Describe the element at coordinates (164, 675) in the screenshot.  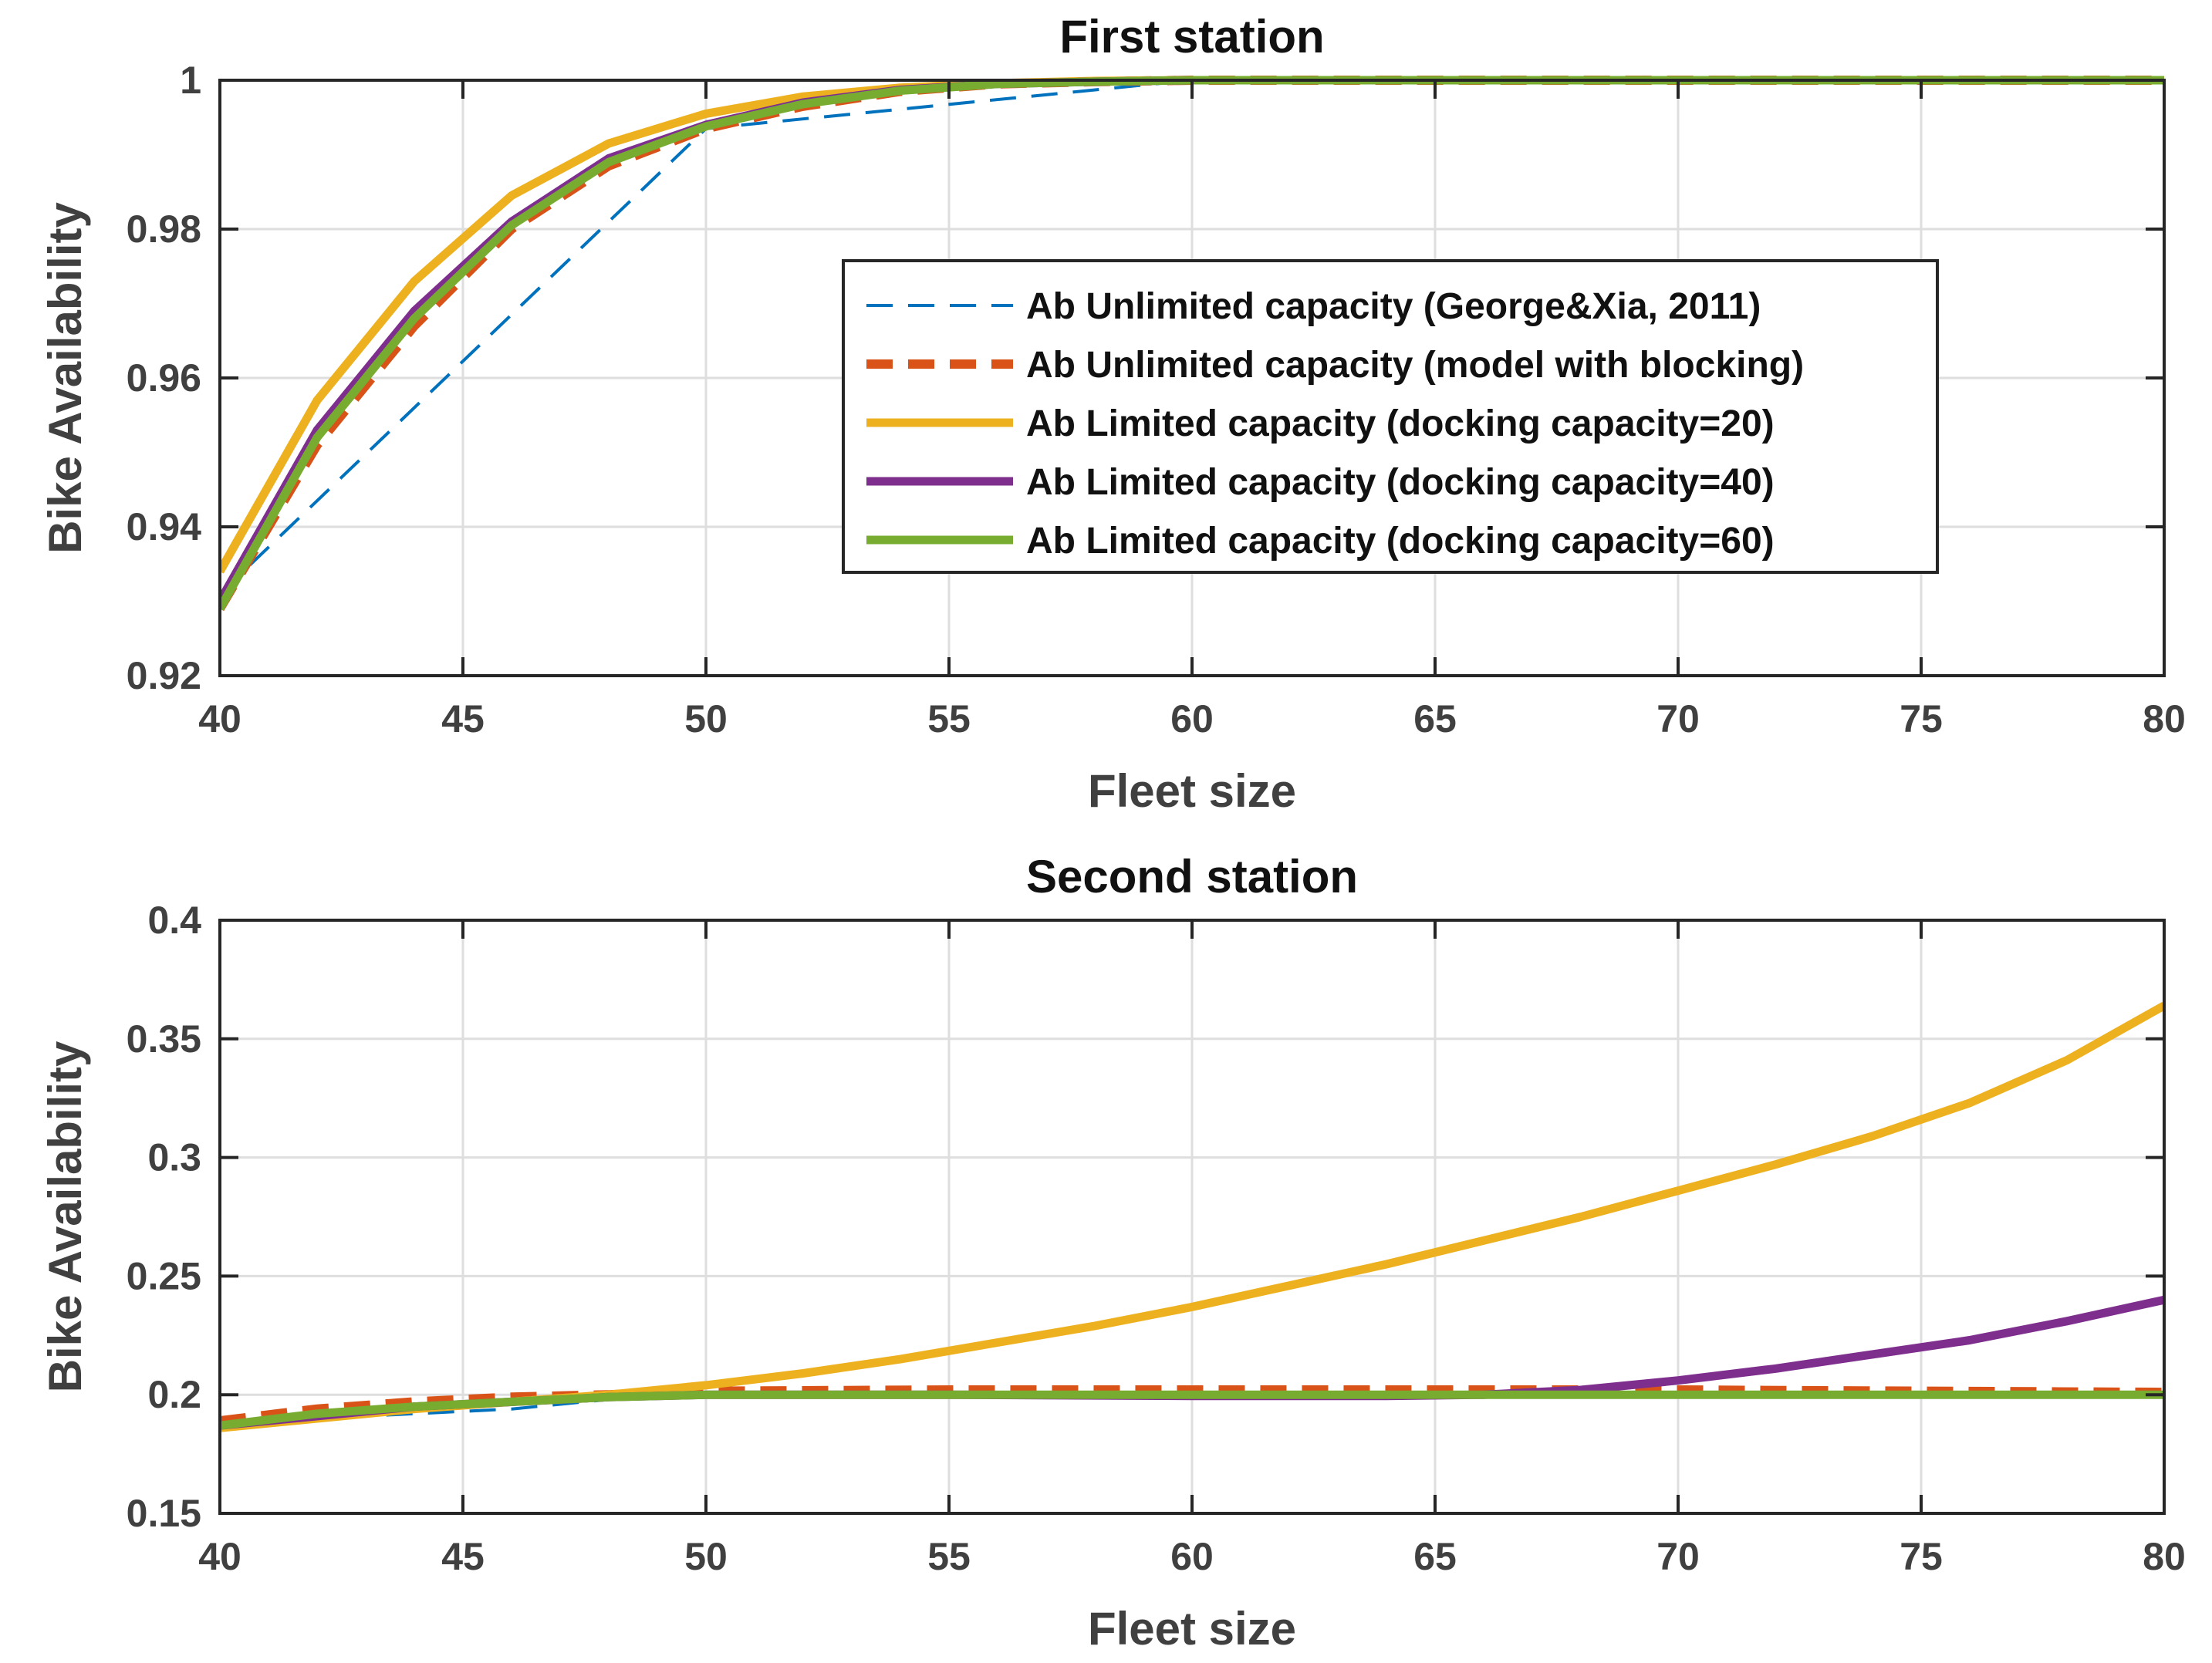
I see `y-tick-label: 0.92` at that location.